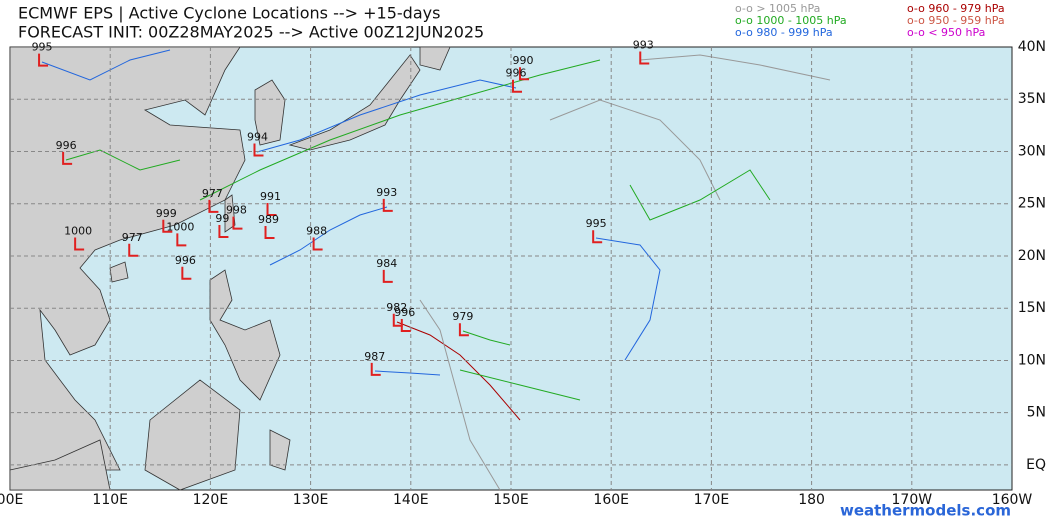  What do you see at coordinates (166, 213) in the screenshot?
I see `storm-pressure: 999` at bounding box center [166, 213].